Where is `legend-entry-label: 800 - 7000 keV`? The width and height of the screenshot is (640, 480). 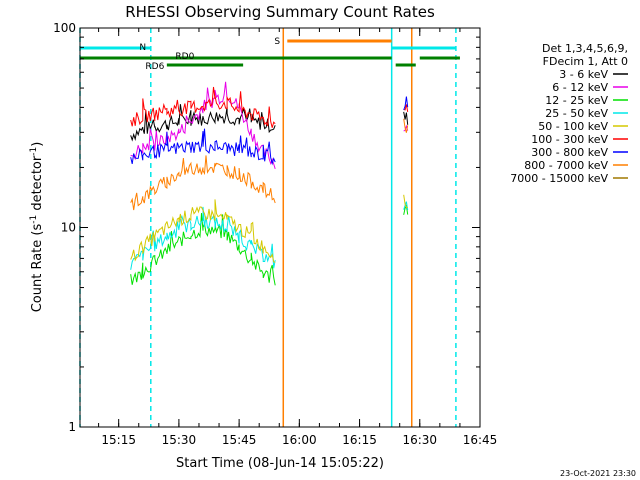 legend-entry-label: 800 - 7000 keV is located at coordinates (566, 165).